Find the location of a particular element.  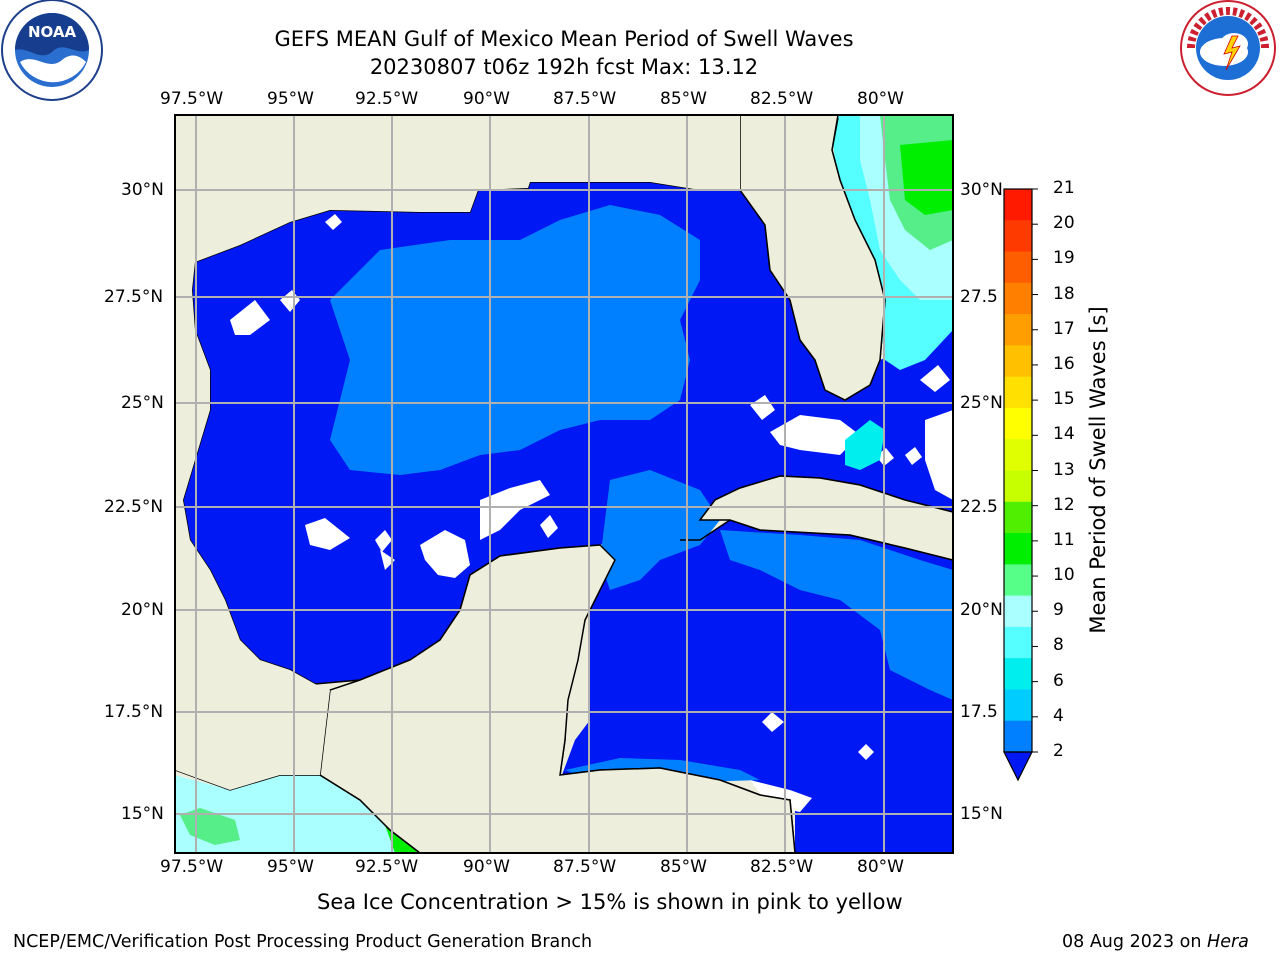

map-subtitle: 20230807 t06z 192h fcst Max: 13.12 is located at coordinates (564, 67).